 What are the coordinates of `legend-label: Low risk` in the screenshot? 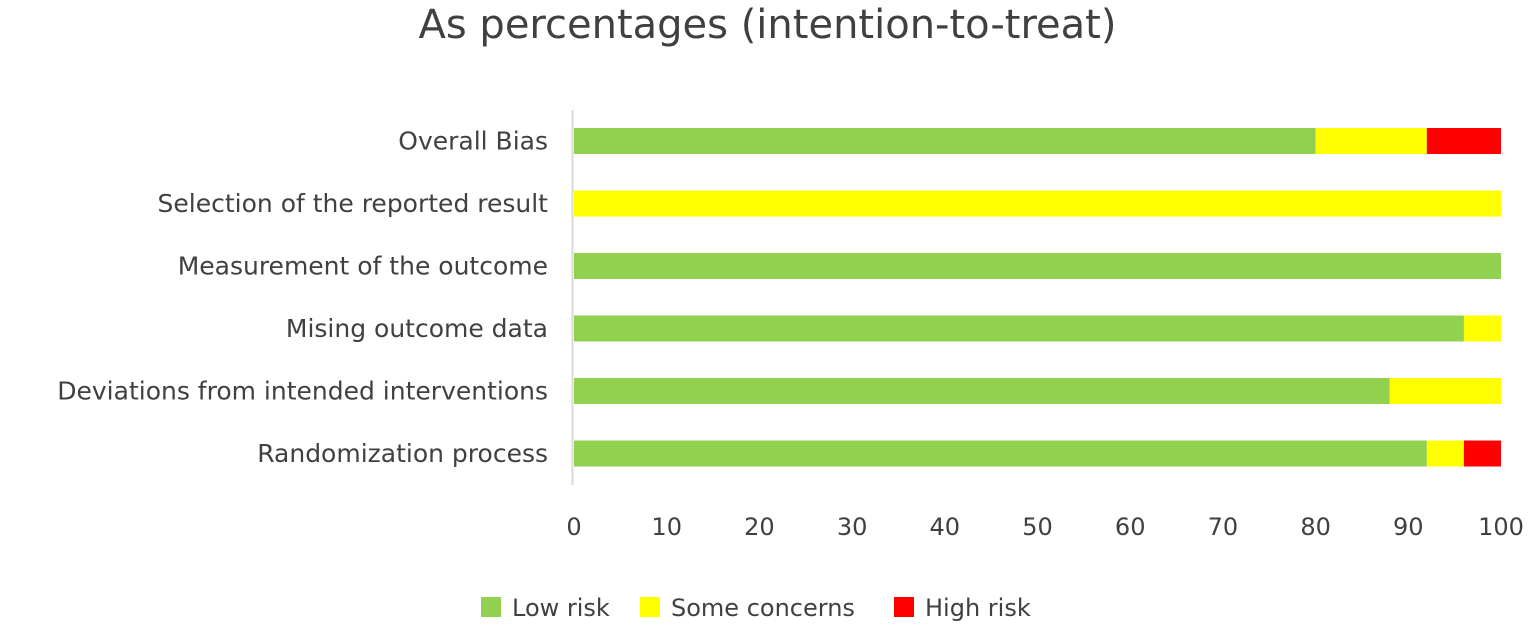 It's located at (561, 608).